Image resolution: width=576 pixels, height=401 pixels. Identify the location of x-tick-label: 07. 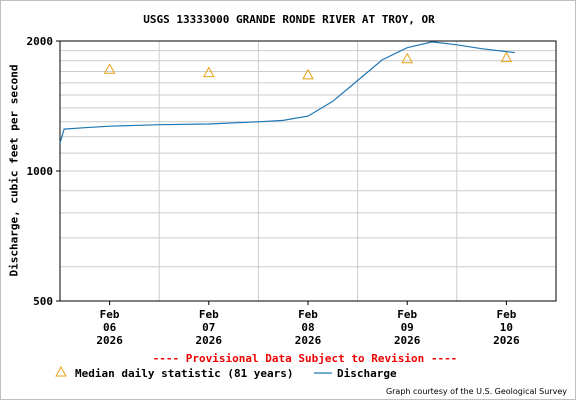
(208, 327).